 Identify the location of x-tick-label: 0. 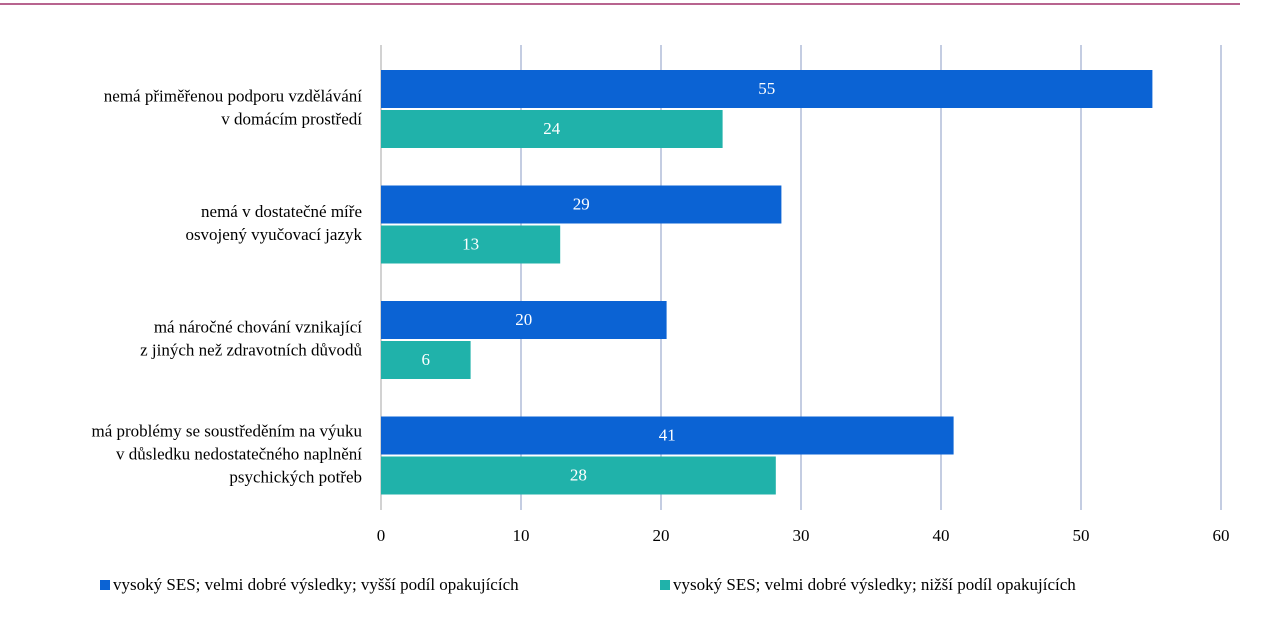
(381, 535).